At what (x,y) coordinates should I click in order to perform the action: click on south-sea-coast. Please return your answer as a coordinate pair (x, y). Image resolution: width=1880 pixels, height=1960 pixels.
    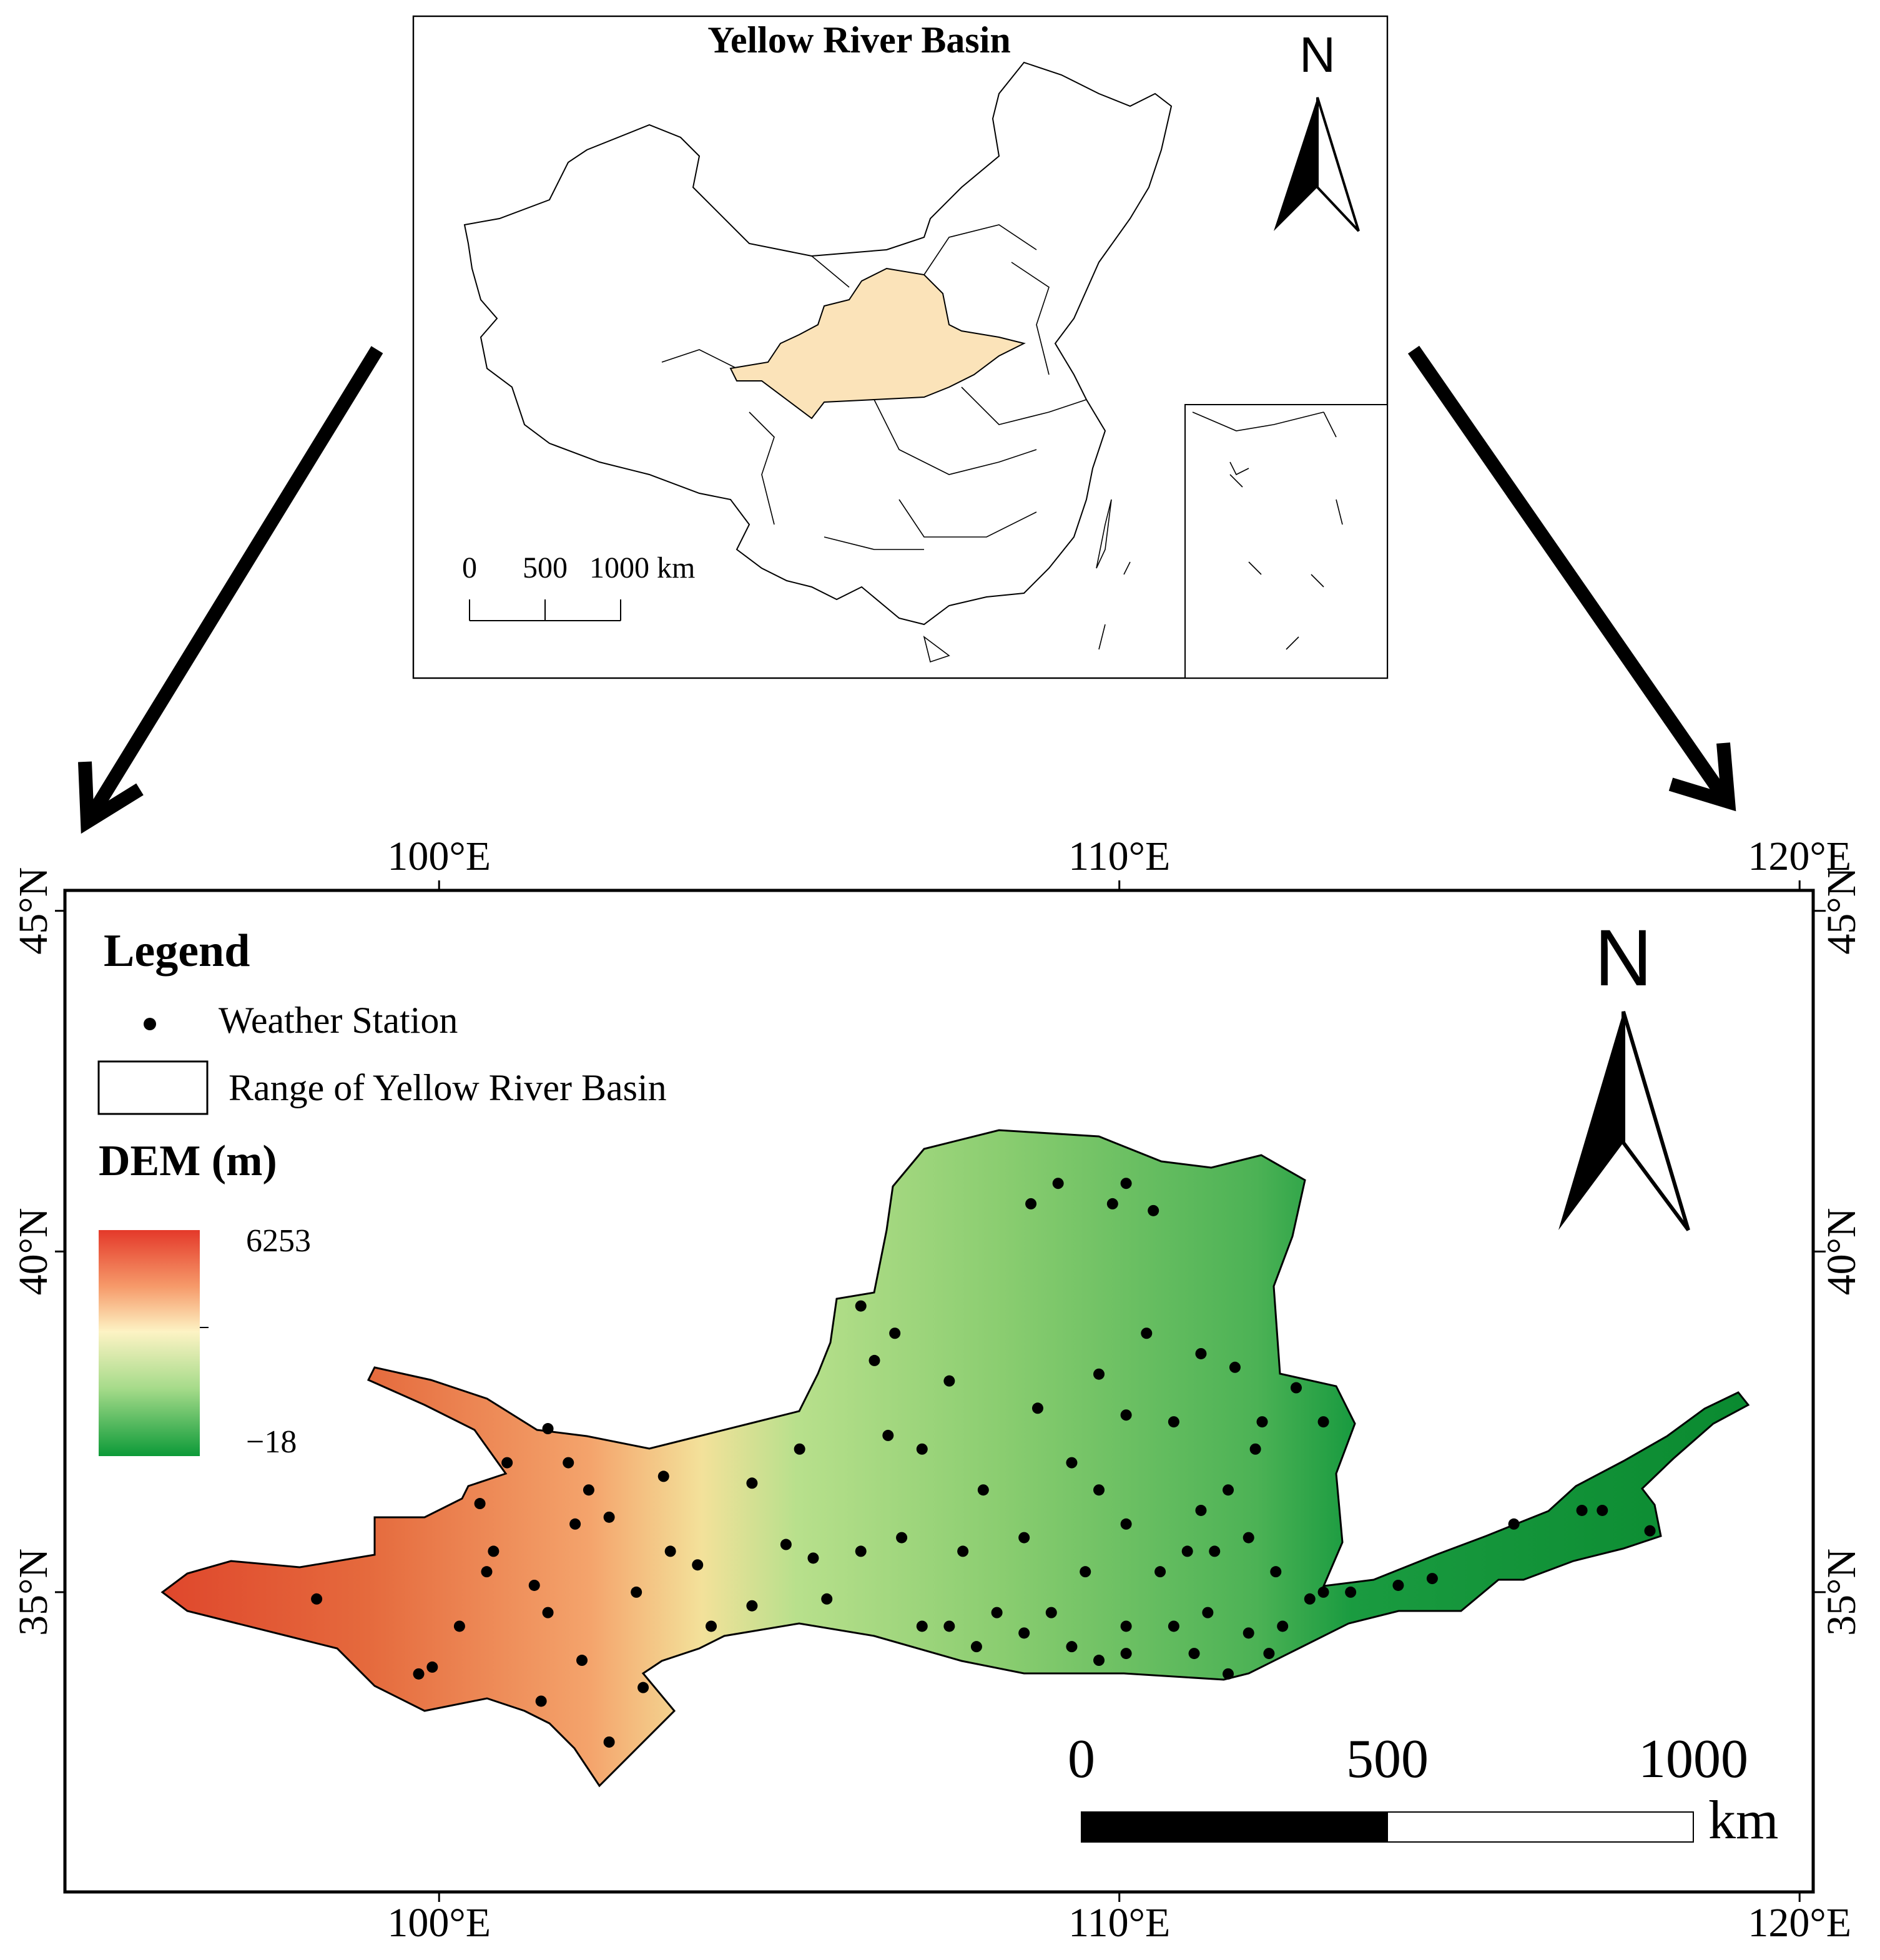
    Looking at the image, I should click on (1258, 443).